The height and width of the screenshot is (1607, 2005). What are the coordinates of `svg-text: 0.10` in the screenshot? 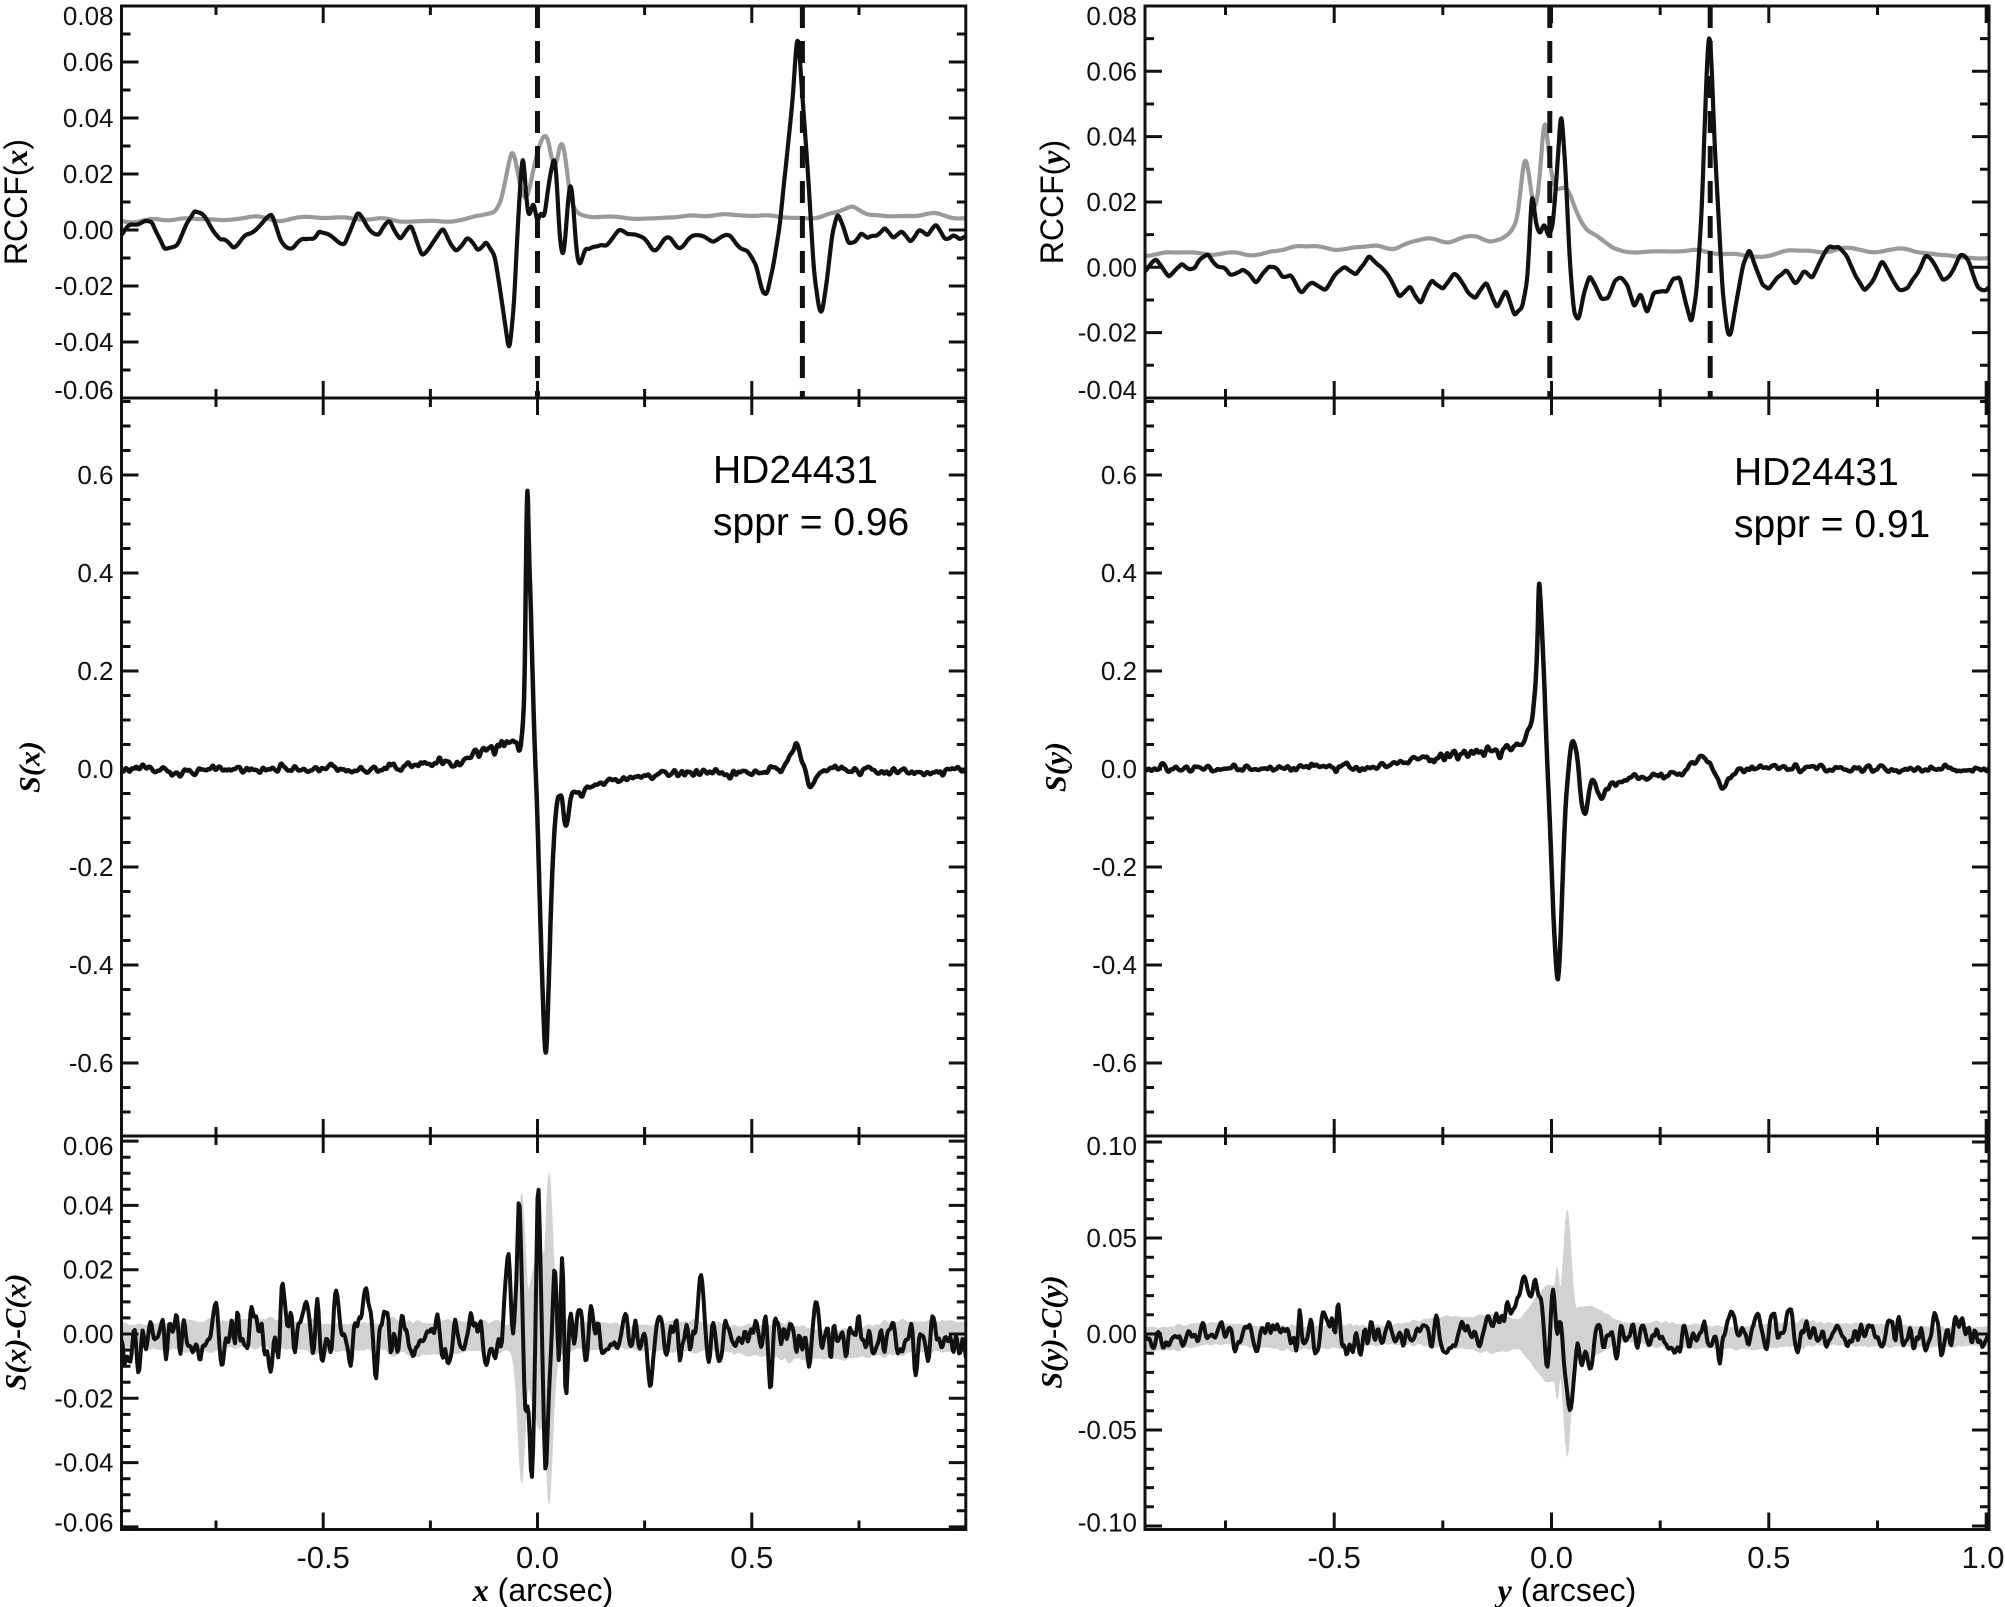 It's located at (1111, 1146).